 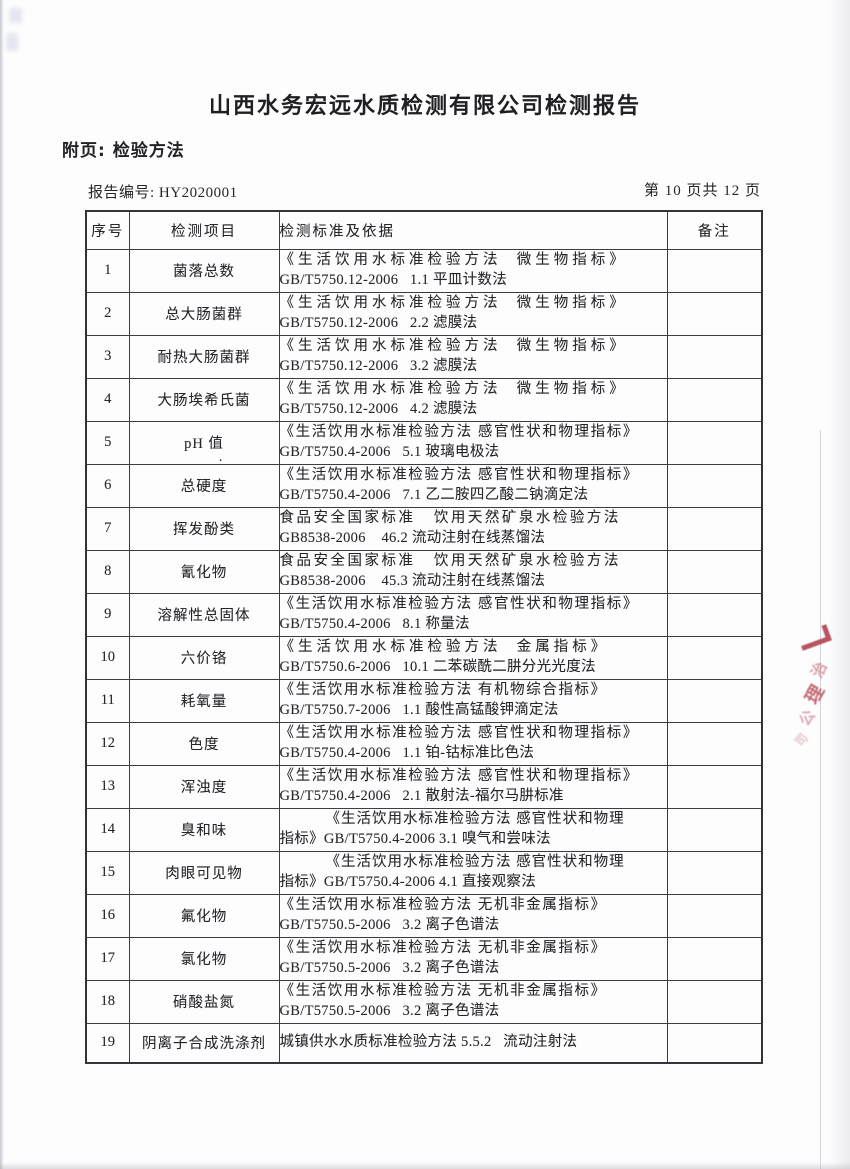 I want to click on seal-stroke, so click(x=814, y=637).